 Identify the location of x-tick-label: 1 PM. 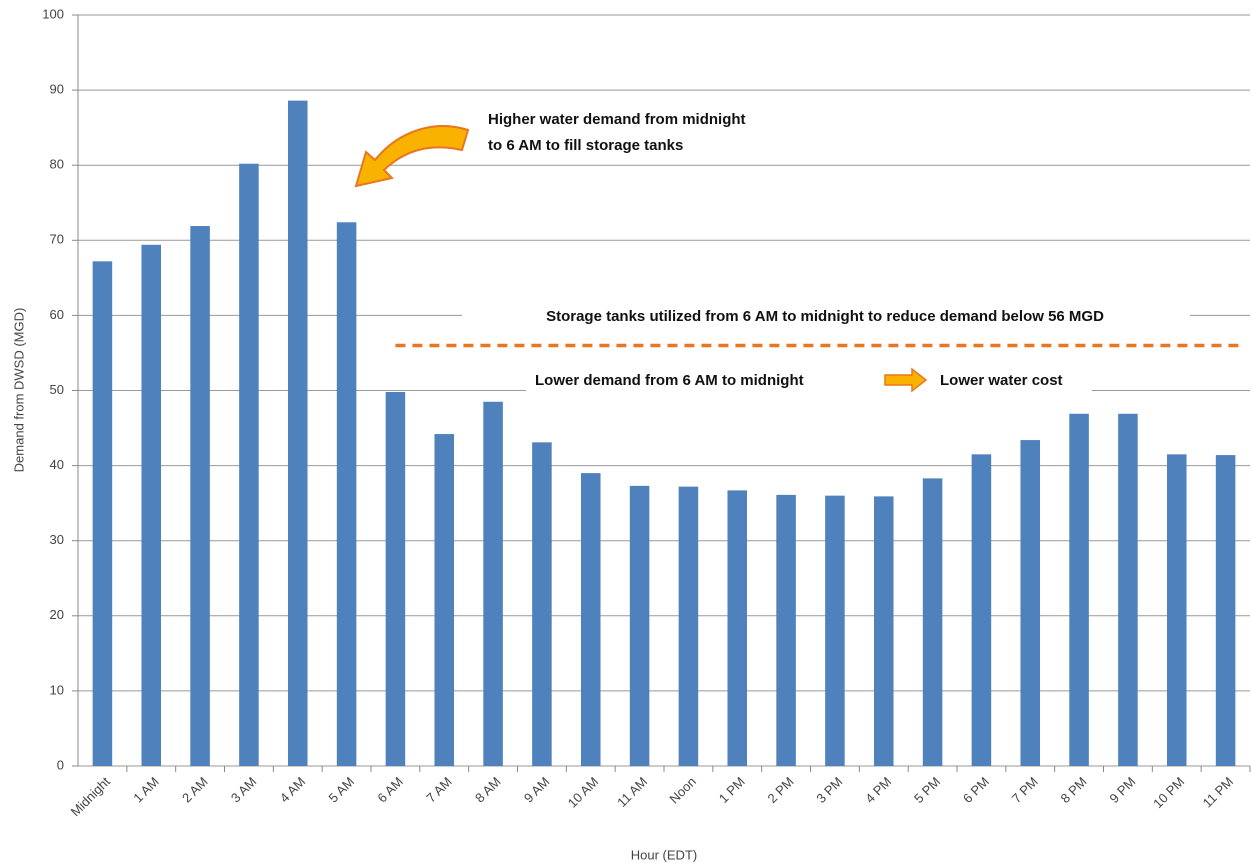
(732, 790).